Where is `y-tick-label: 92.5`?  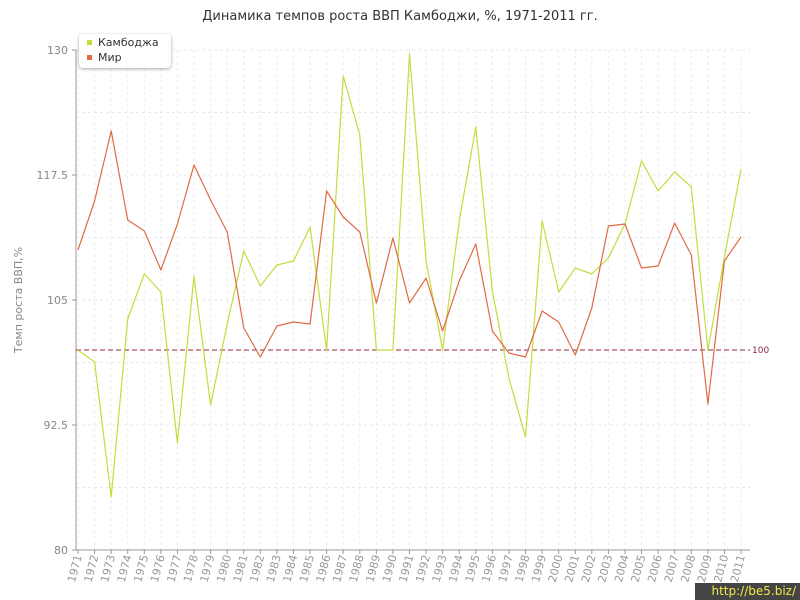
y-tick-label: 92.5 is located at coordinates (56, 425).